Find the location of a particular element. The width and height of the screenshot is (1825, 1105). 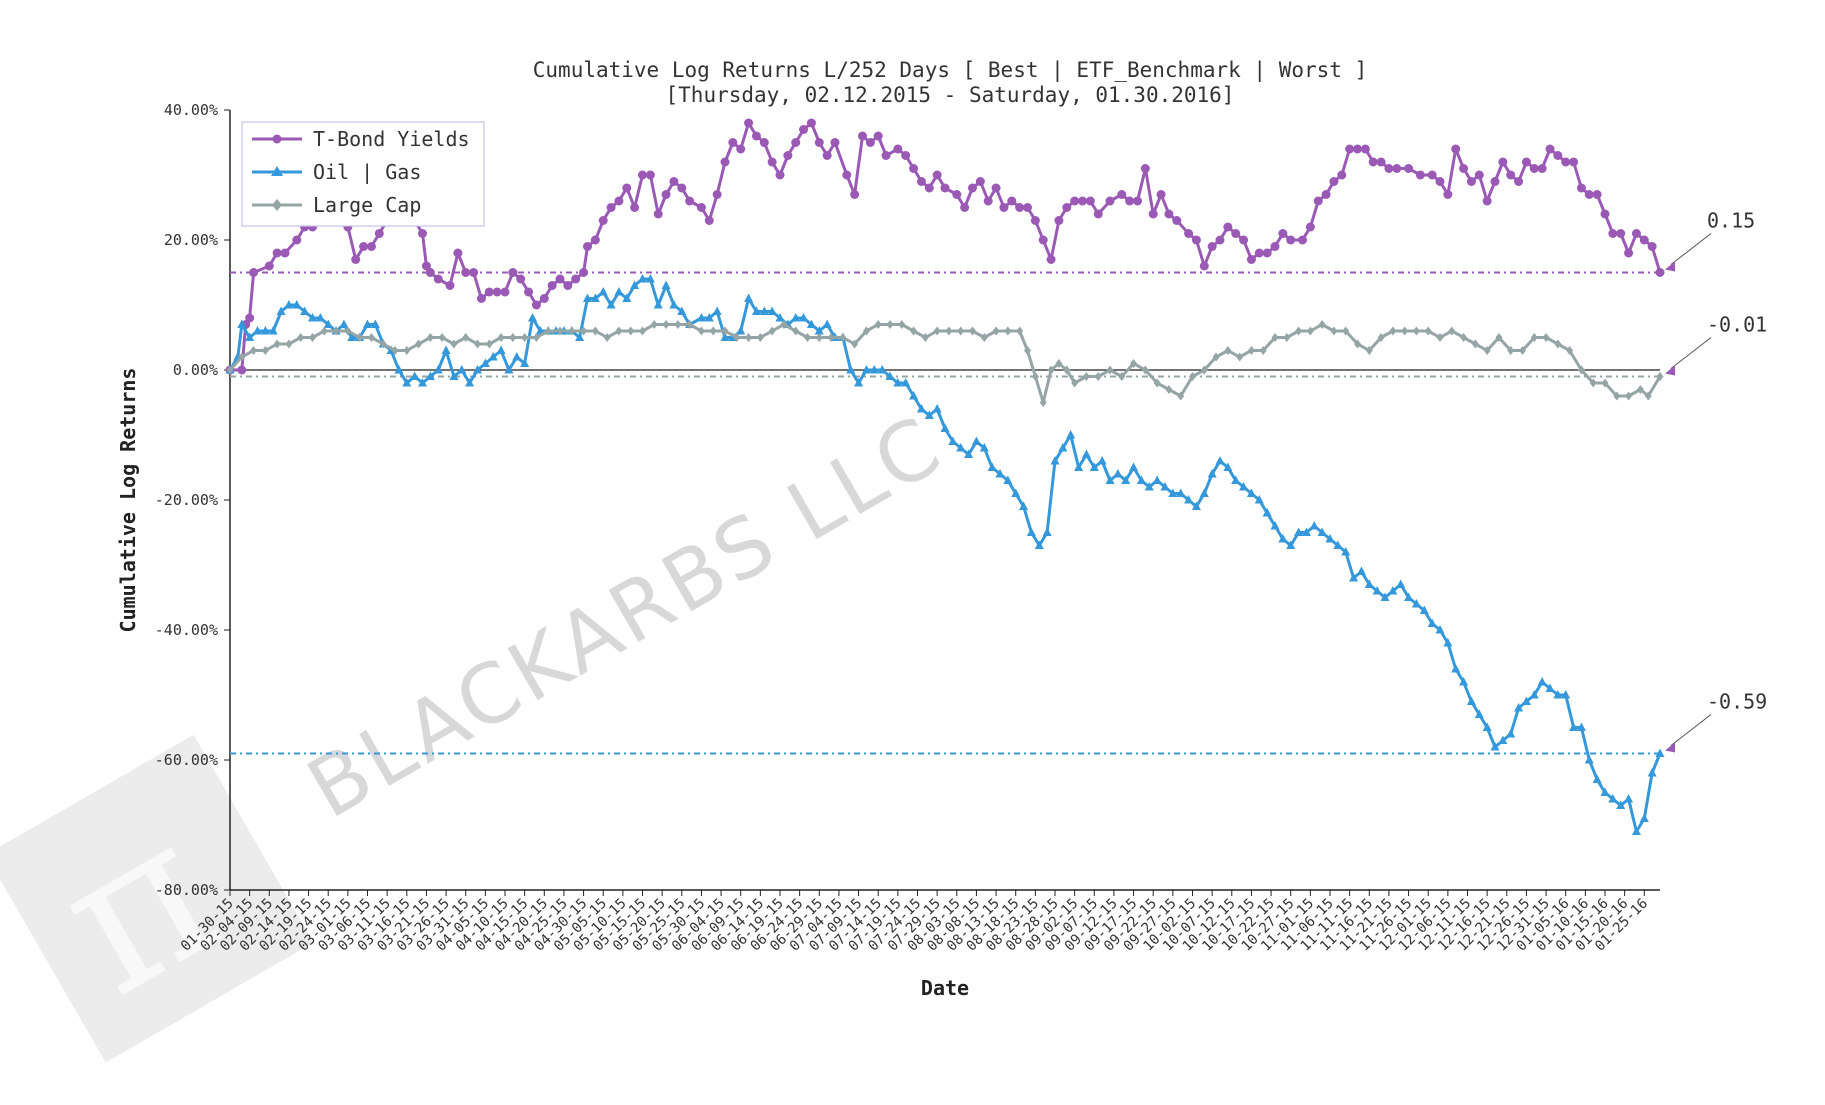

y-tick-label: -40.00% is located at coordinates (186, 630).